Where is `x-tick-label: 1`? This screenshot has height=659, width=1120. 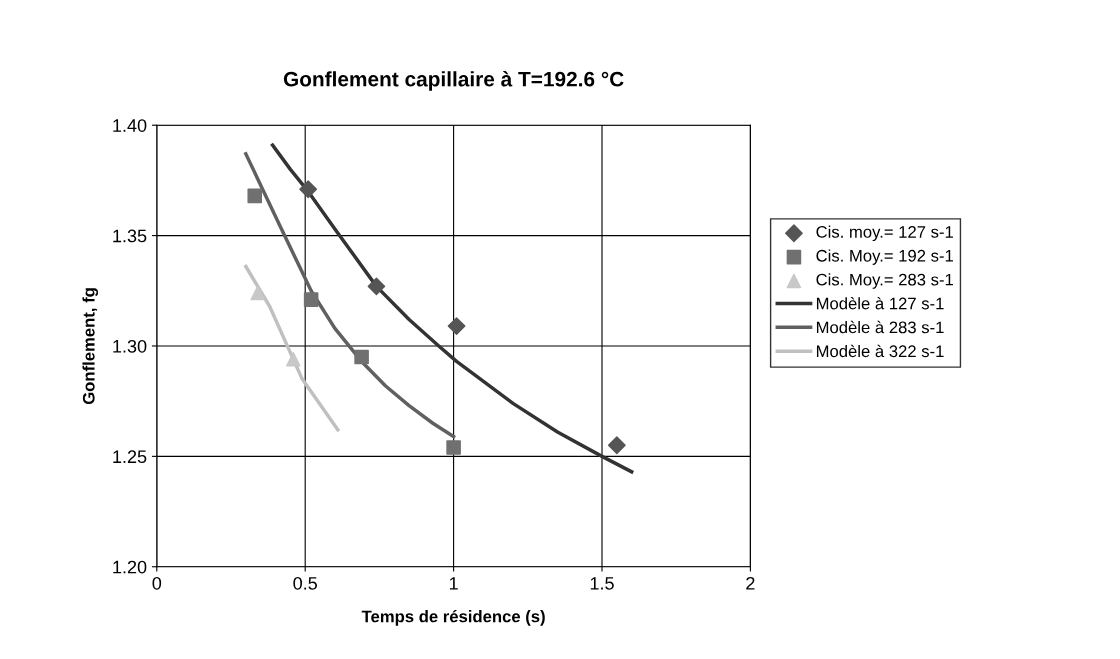 x-tick-label: 1 is located at coordinates (453, 583).